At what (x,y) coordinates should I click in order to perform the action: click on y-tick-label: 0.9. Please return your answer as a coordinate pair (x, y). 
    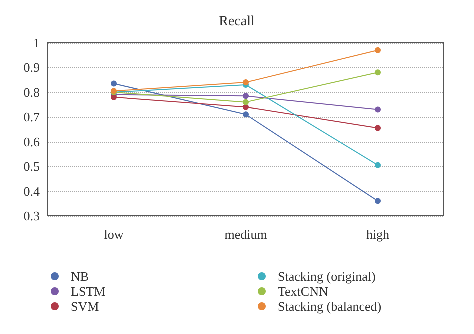
    Looking at the image, I should click on (32, 68).